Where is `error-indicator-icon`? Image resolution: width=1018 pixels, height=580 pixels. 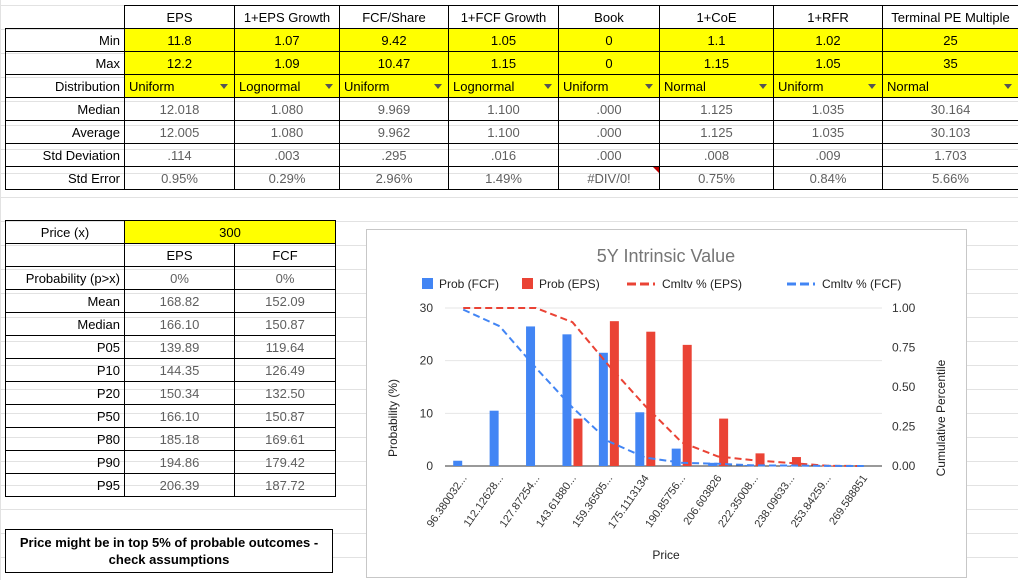
error-indicator-icon is located at coordinates (656, 170).